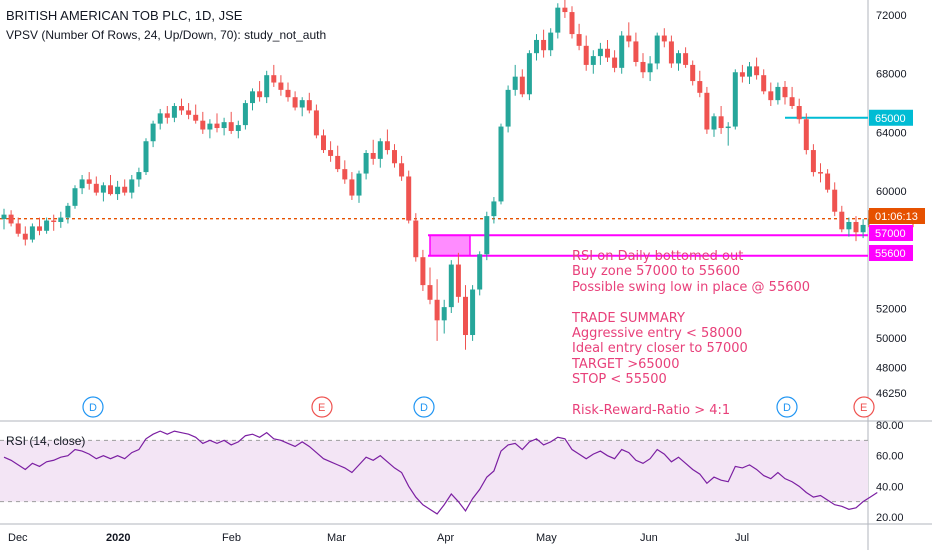  Describe the element at coordinates (742, 538) in the screenshot. I see `time-tick-label: Jul` at that location.